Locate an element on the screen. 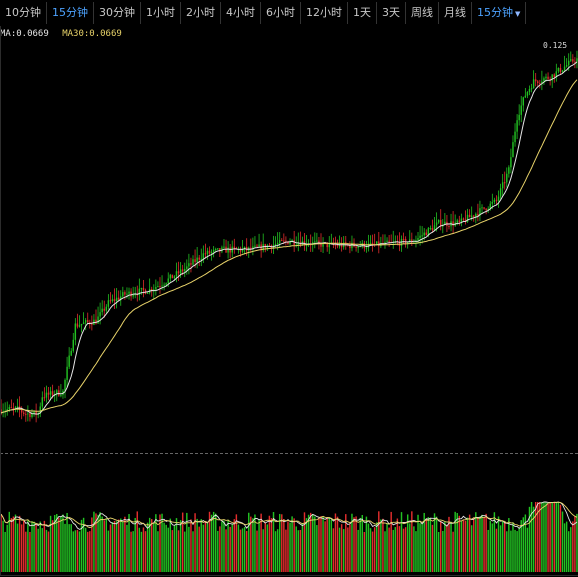 The image size is (578, 577). period-dropdown: 15分钟 ▼ is located at coordinates (499, 13).